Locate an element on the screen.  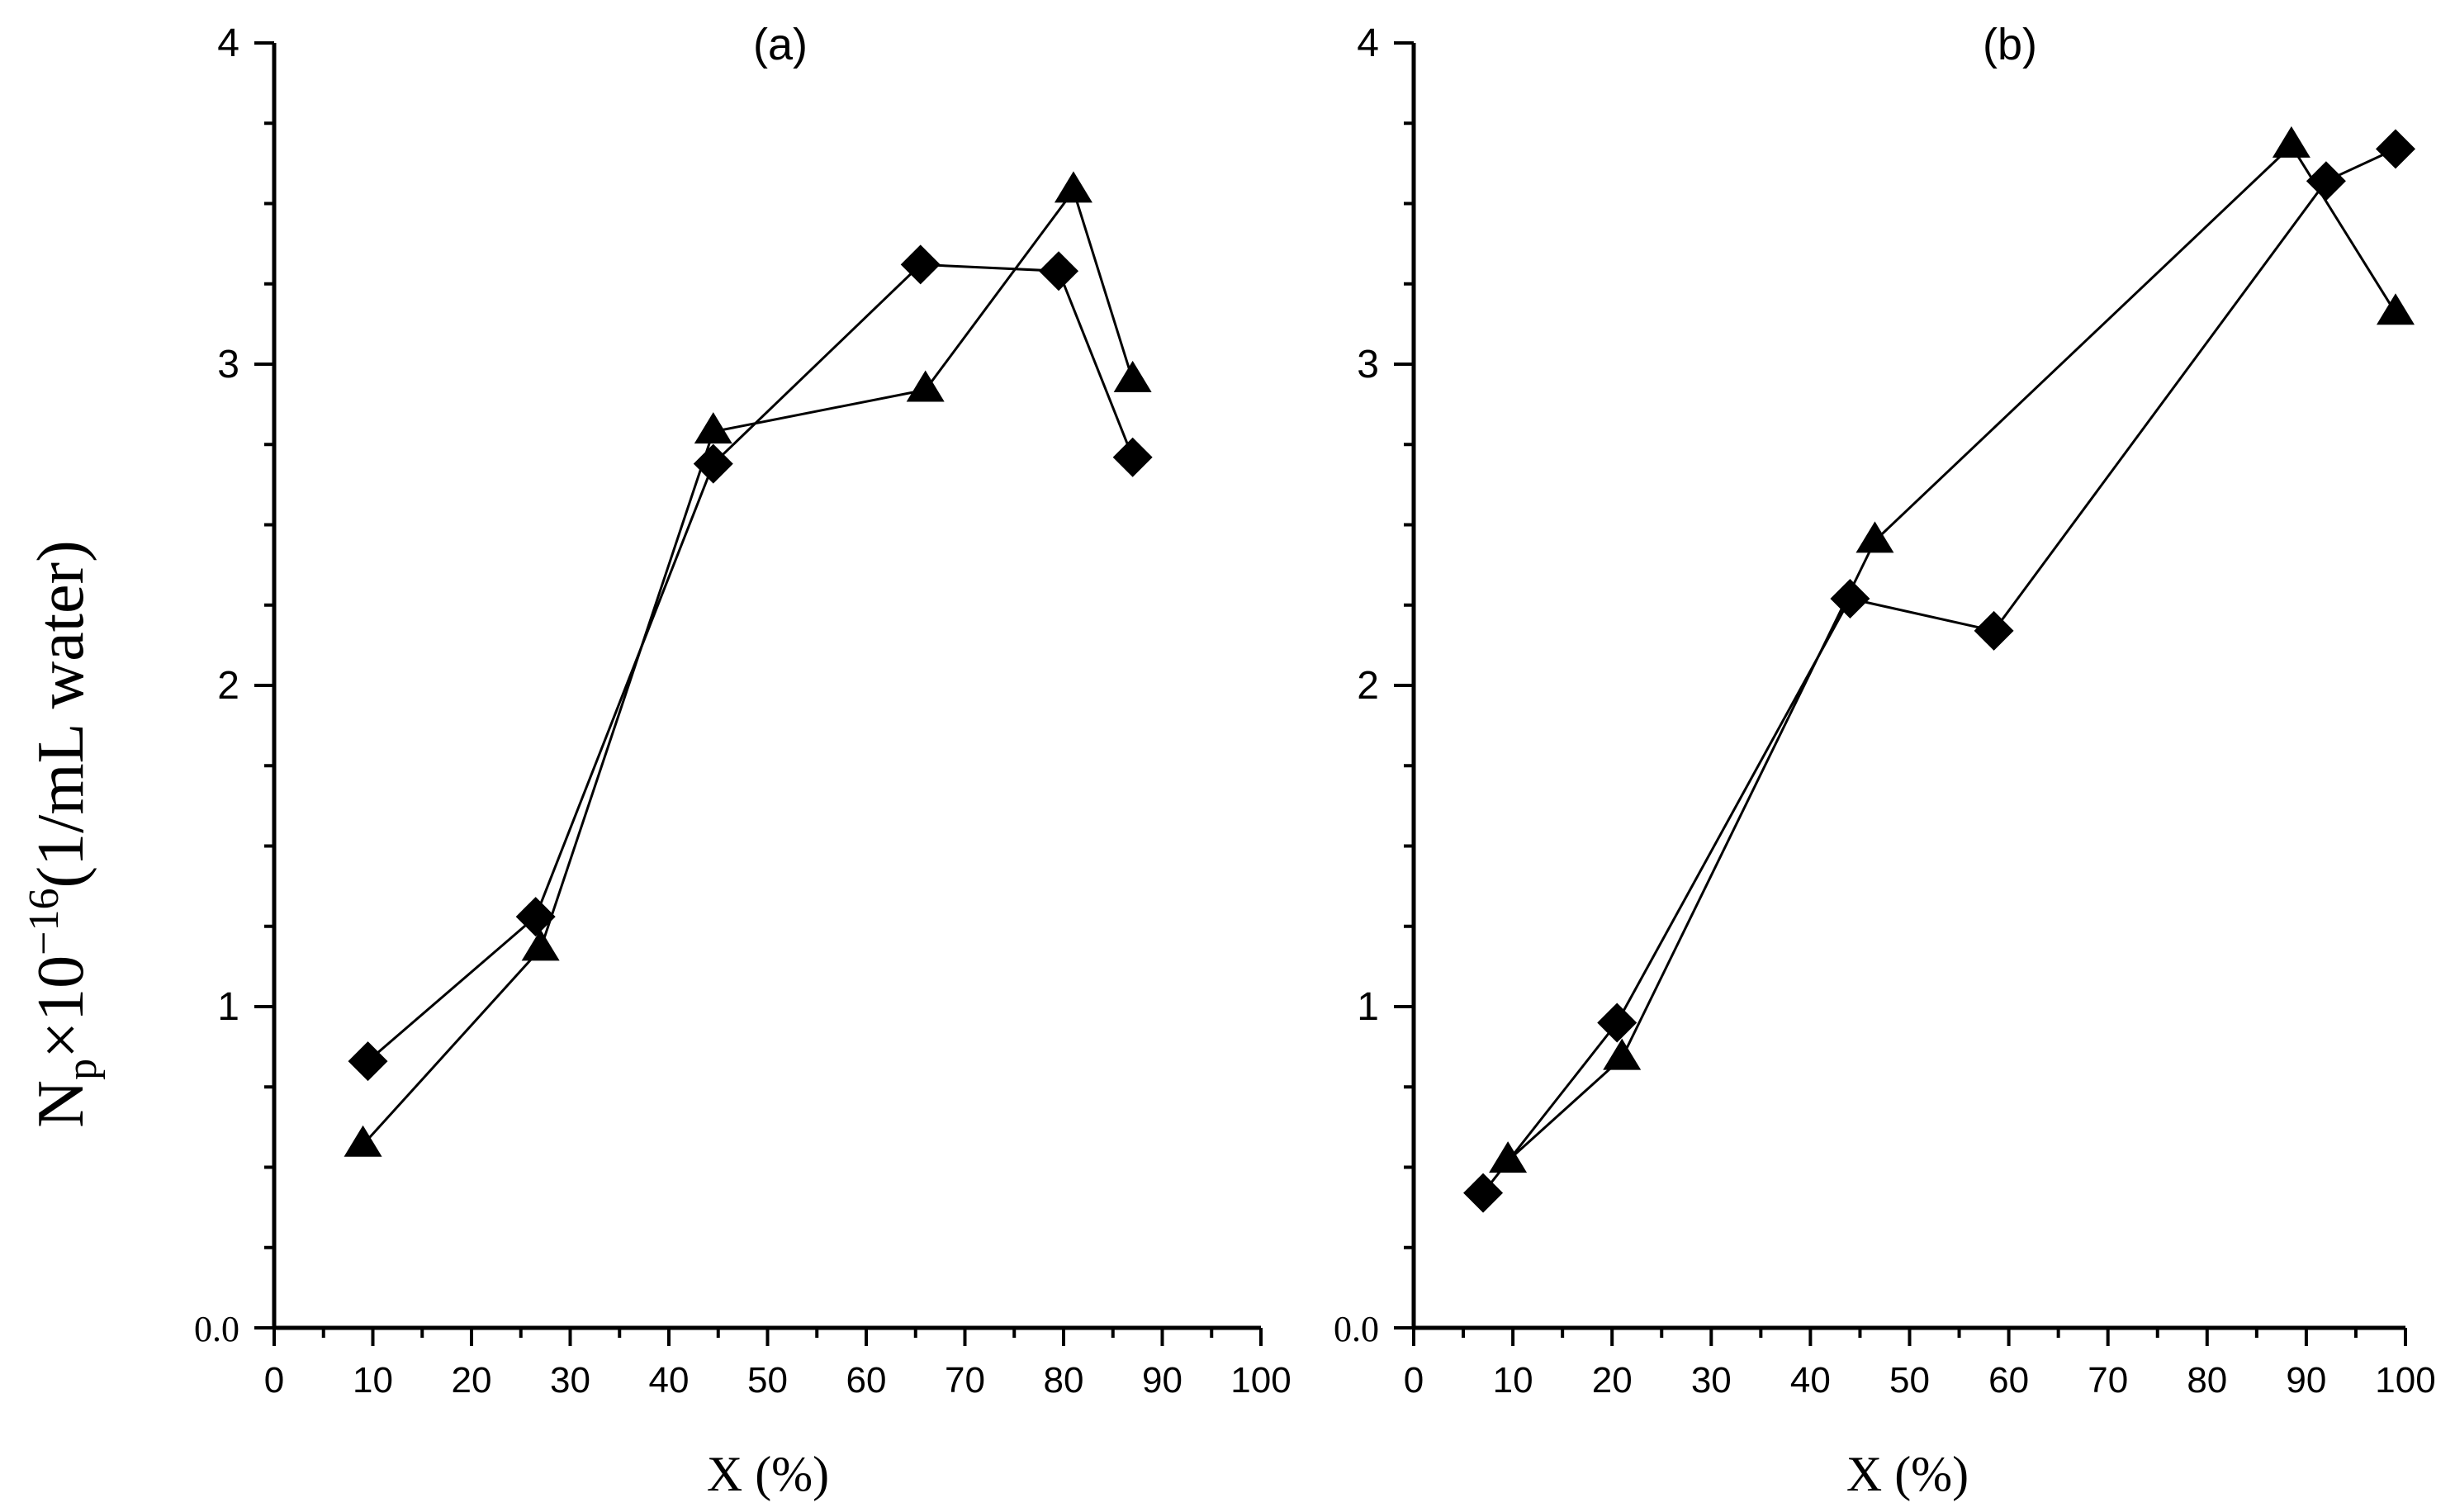
panel-a-y-tick-label: 1 is located at coordinates (228, 1007).